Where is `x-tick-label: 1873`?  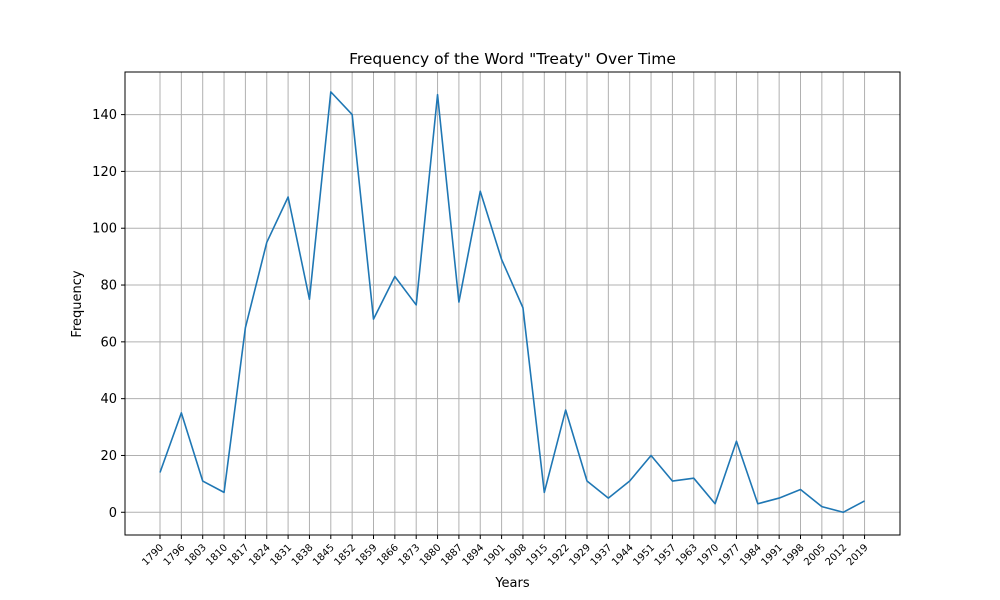
x-tick-label: 1873 is located at coordinates (410, 555).